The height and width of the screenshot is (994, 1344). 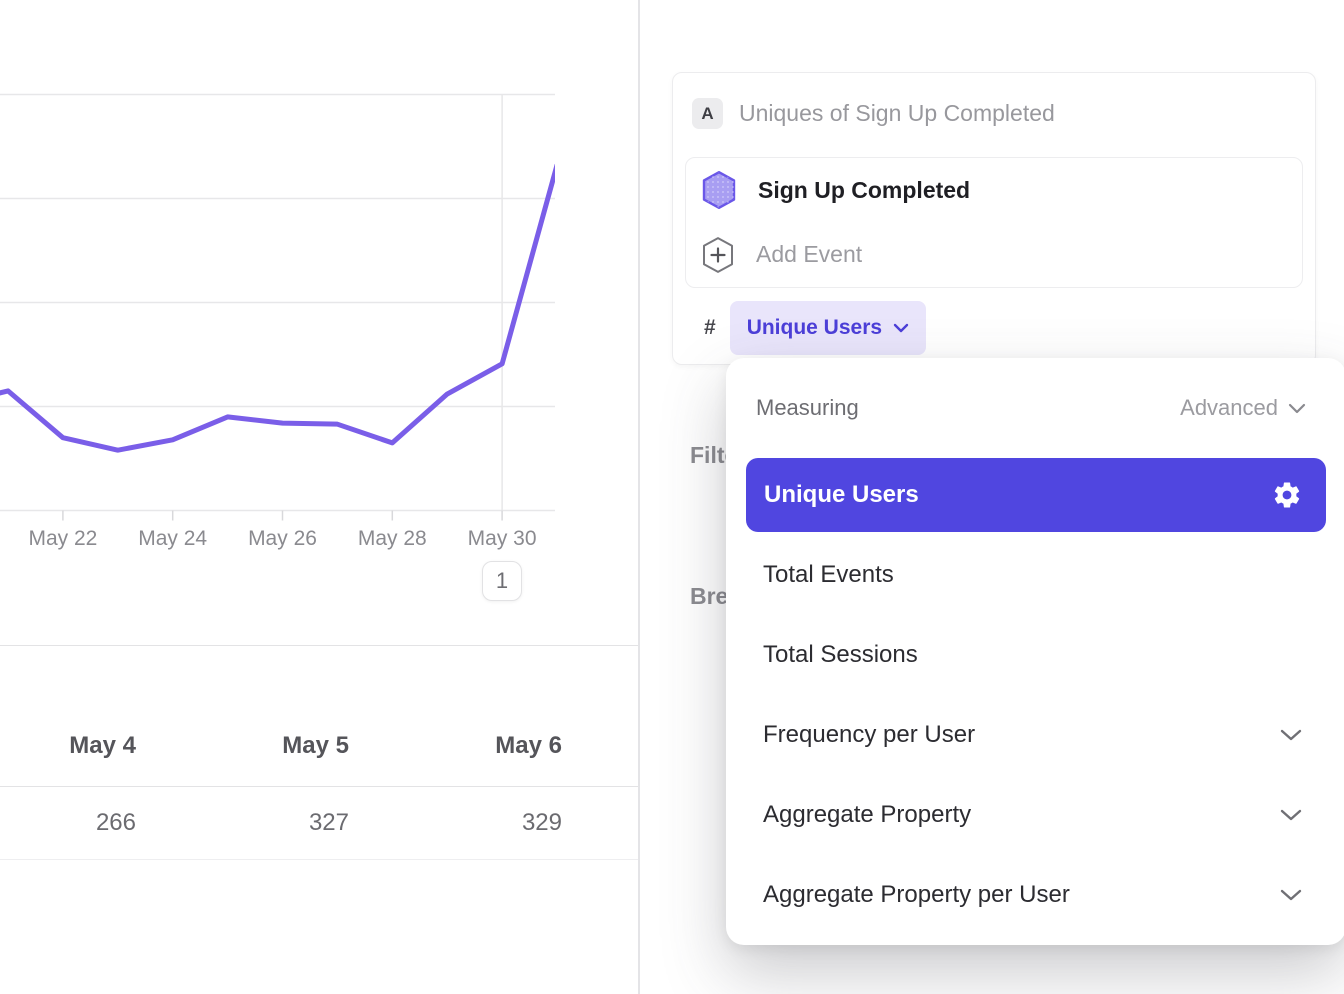 What do you see at coordinates (328, 822) in the screenshot?
I see `table-value-cell: 327` at bounding box center [328, 822].